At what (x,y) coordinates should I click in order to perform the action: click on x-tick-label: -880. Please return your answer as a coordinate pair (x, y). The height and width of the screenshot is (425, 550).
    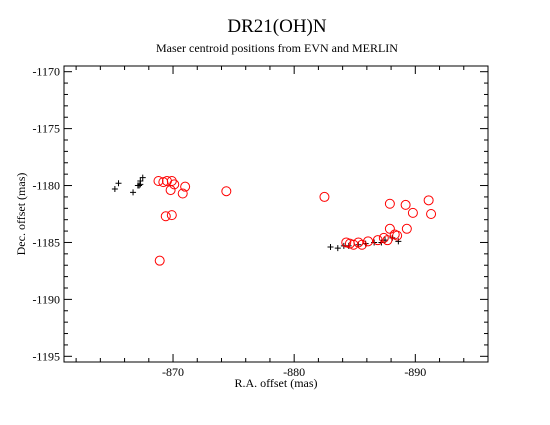
    Looking at the image, I should click on (294, 372).